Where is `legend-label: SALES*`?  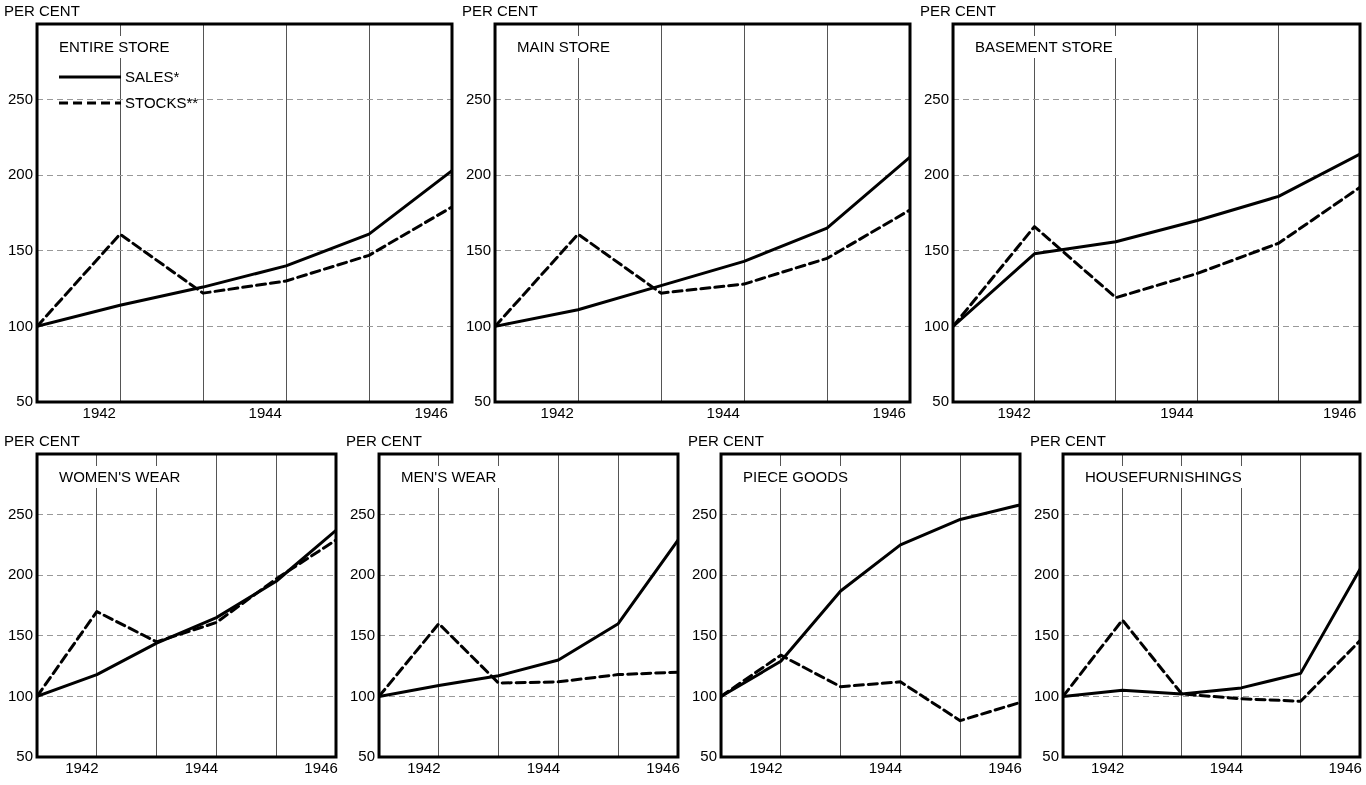 legend-label: SALES* is located at coordinates (152, 76).